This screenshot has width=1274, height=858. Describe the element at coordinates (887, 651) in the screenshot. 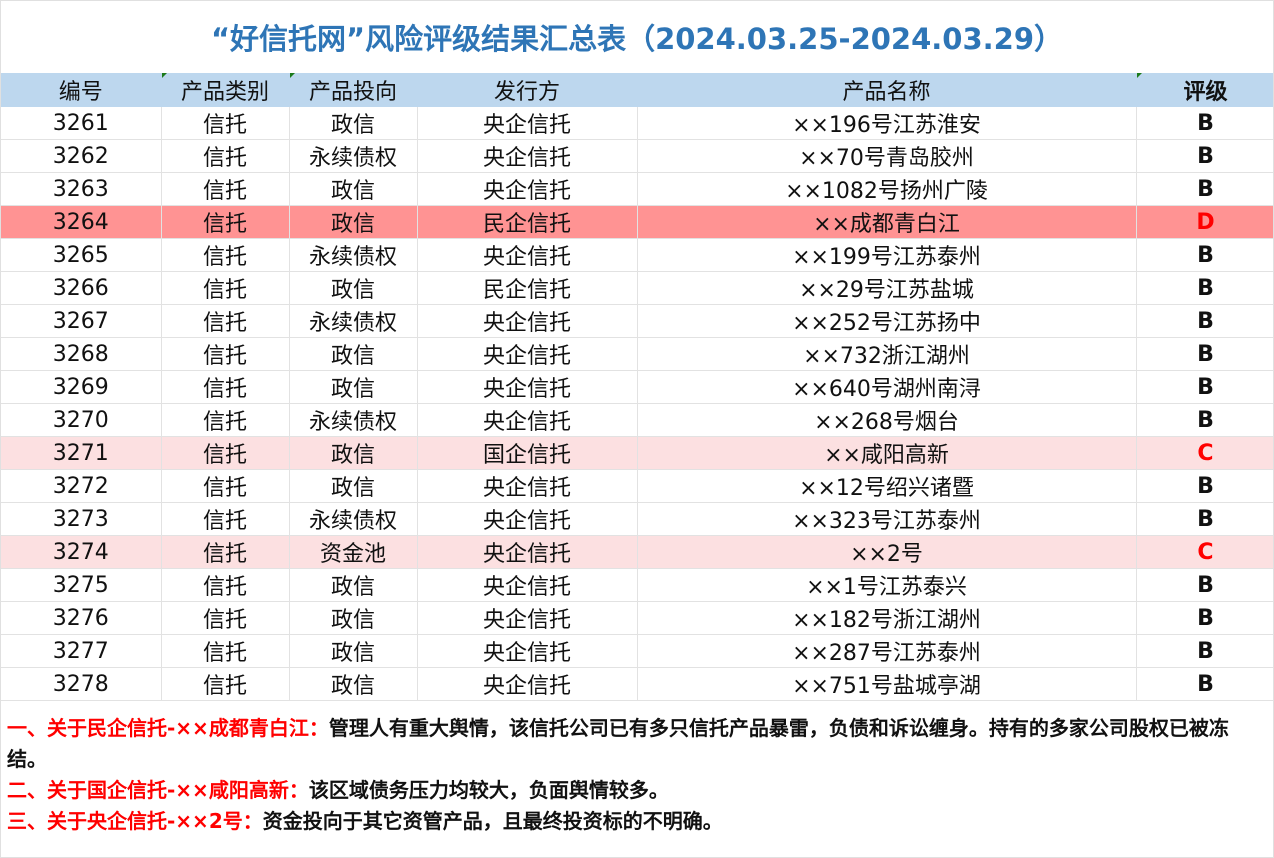

I see `cell-name: ××287号江苏泰州` at that location.